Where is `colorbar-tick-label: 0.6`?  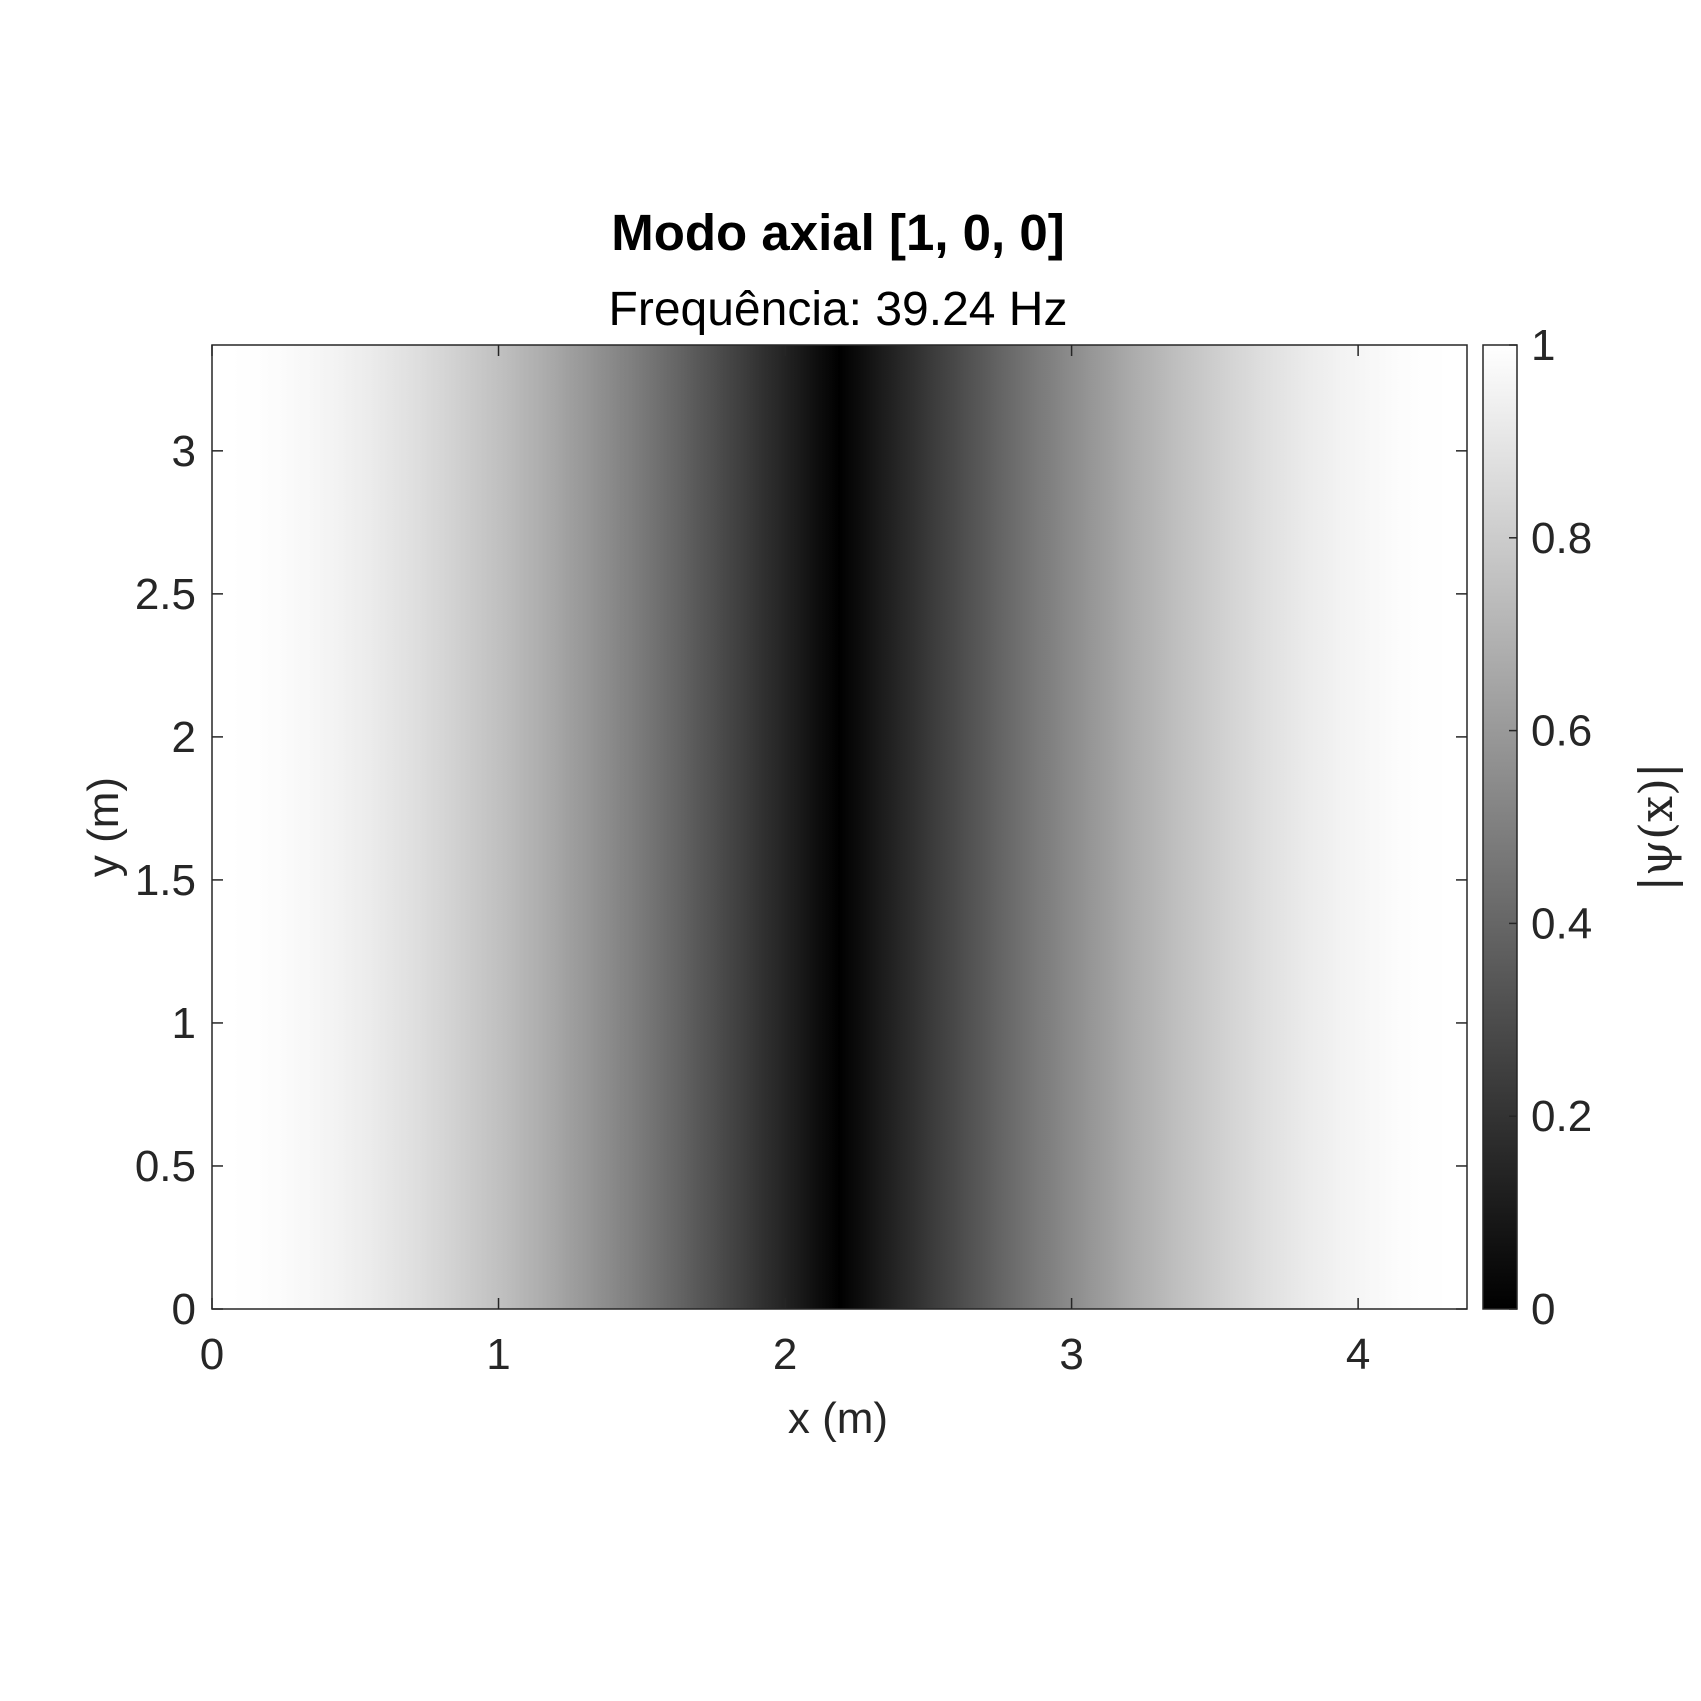
colorbar-tick-label: 0.6 is located at coordinates (1561, 731).